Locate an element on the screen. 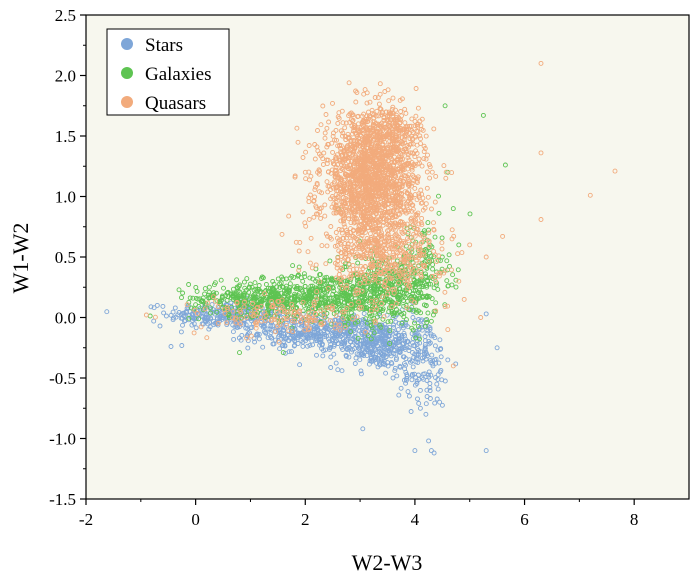  x-tick-label: -2 is located at coordinates (86, 519).